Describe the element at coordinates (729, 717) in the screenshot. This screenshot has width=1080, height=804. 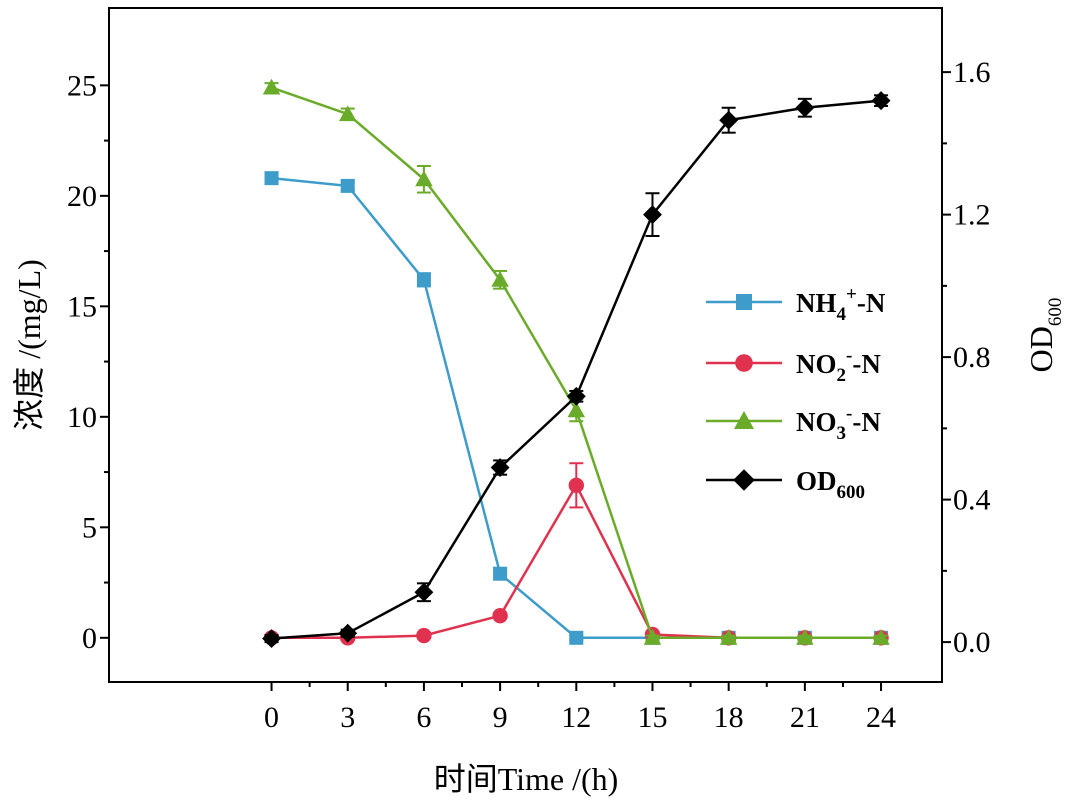
I see `x-tick-label: 18` at that location.